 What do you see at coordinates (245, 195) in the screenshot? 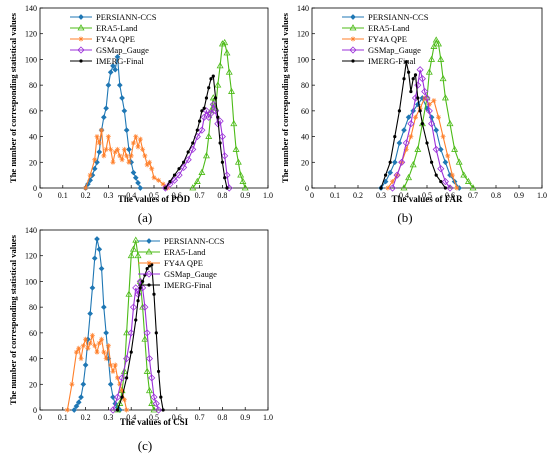
I see `x-tick-label: 0.9` at bounding box center [245, 195].